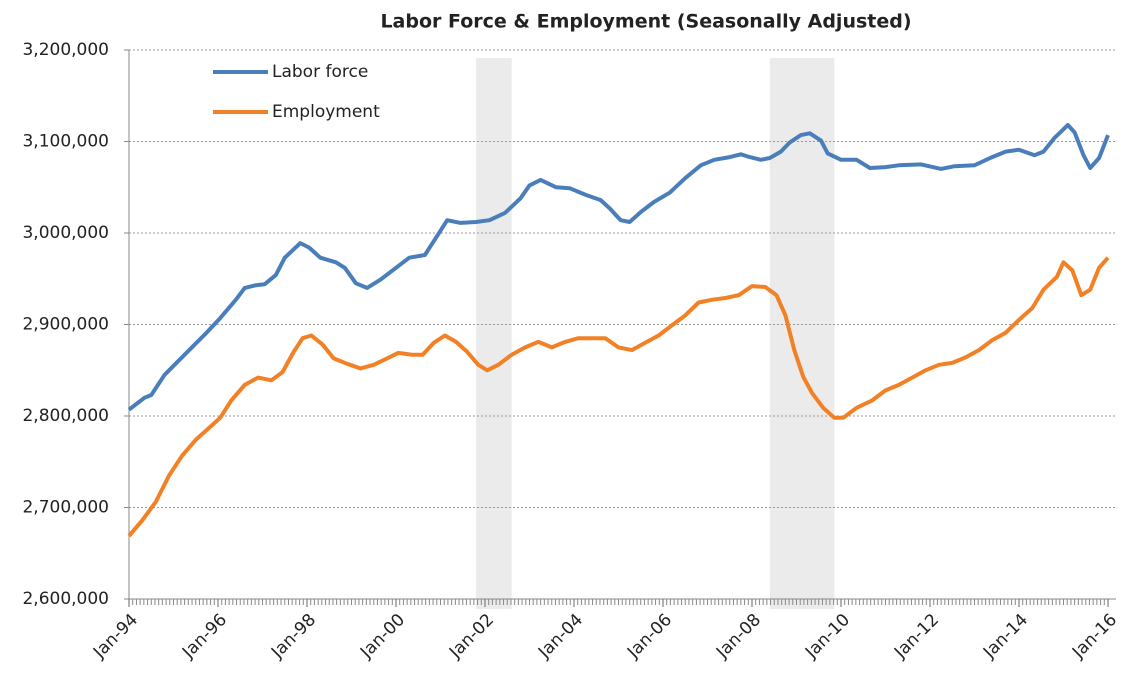 This screenshot has height=687, width=1124. Describe the element at coordinates (65, 599) in the screenshot. I see `y-tick-label: 2,600,000` at that location.